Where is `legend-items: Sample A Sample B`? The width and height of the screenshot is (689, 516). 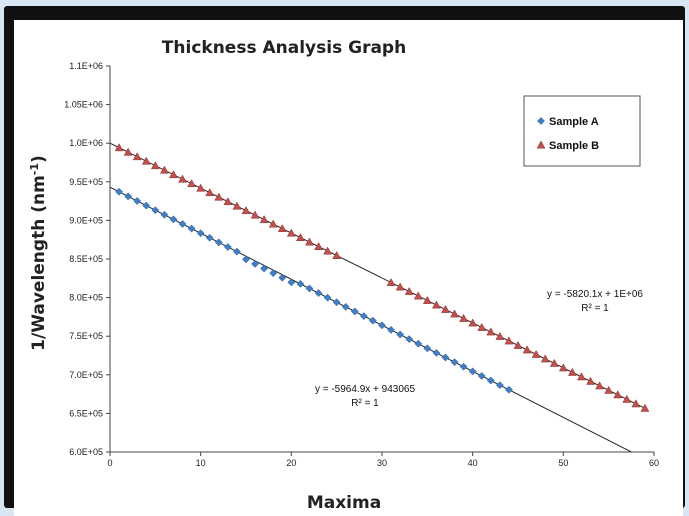
legend-items: Sample A Sample B is located at coordinates (567, 134).